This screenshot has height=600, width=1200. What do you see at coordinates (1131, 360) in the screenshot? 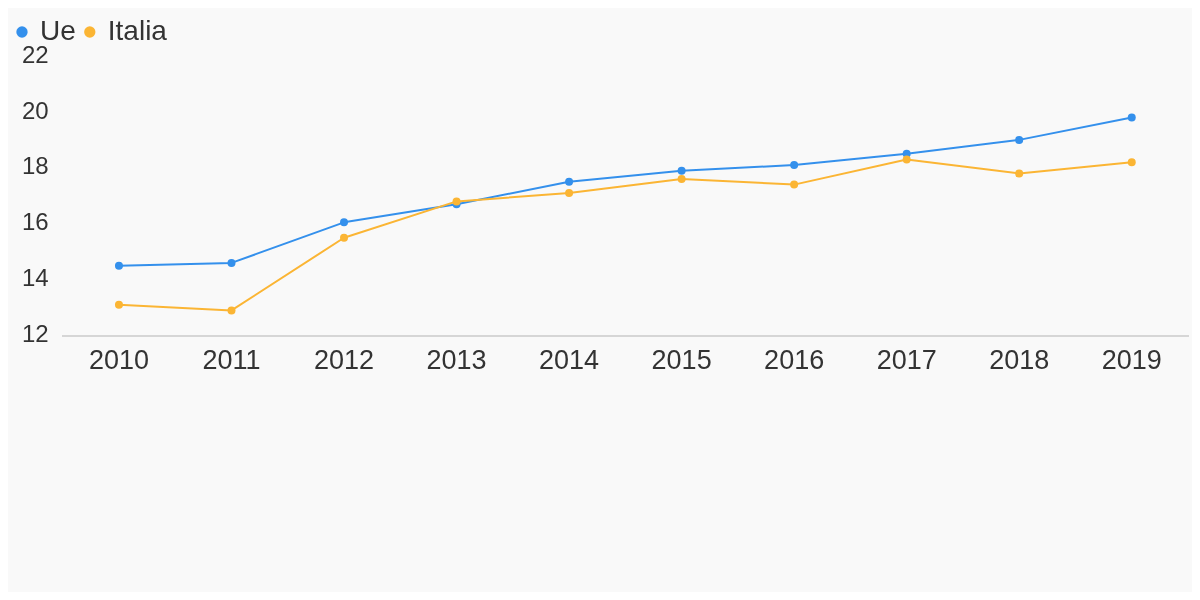
I see `x-tick-label: 2019` at bounding box center [1131, 360].